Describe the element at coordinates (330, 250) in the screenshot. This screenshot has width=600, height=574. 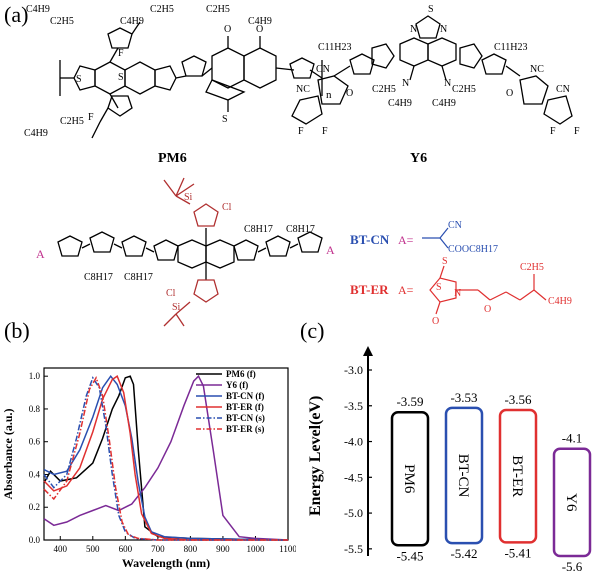
I see `a-end-right: A` at that location.